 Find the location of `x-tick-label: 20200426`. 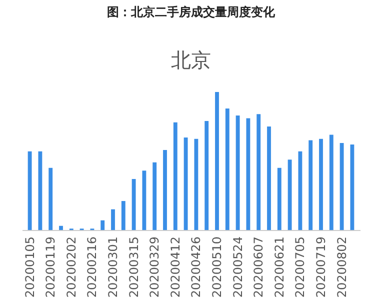

x-tick-label: 20200426 is located at coordinates (196, 267).